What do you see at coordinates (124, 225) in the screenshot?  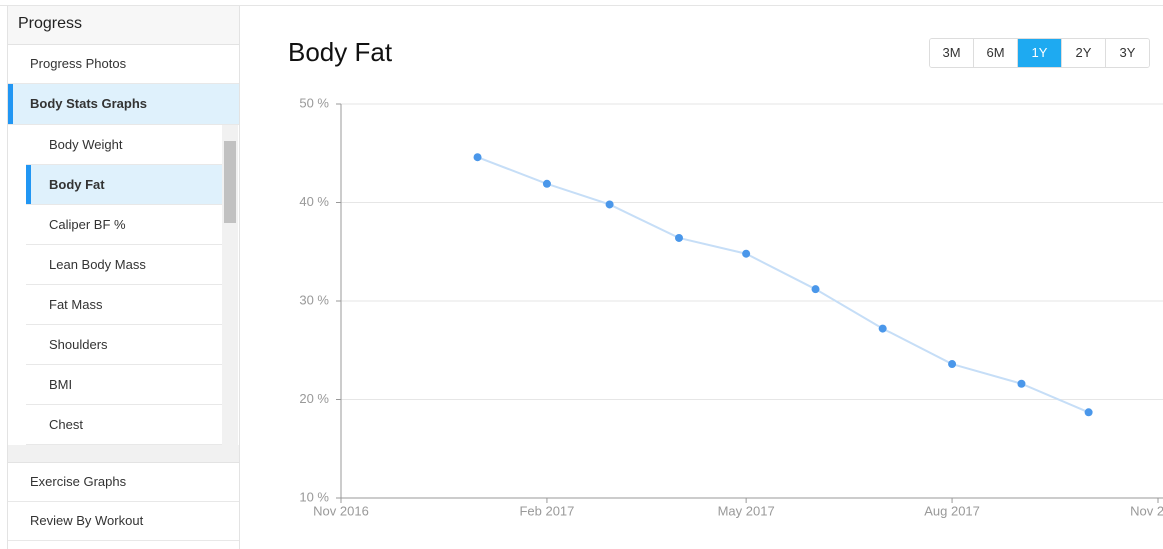 I see `sub-nav-item: Caliper BF %` at bounding box center [124, 225].